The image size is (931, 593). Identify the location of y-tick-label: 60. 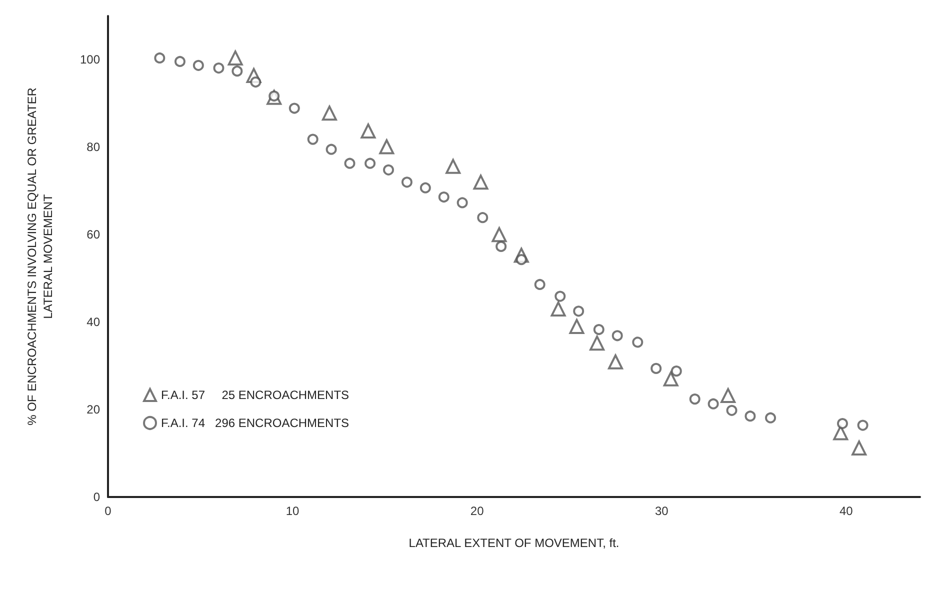
(93, 235).